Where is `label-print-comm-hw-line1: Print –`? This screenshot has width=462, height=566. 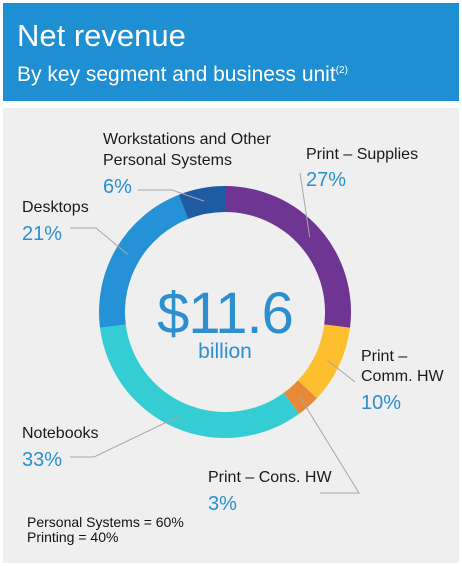
label-print-comm-hw-line1: Print – is located at coordinates (384, 356).